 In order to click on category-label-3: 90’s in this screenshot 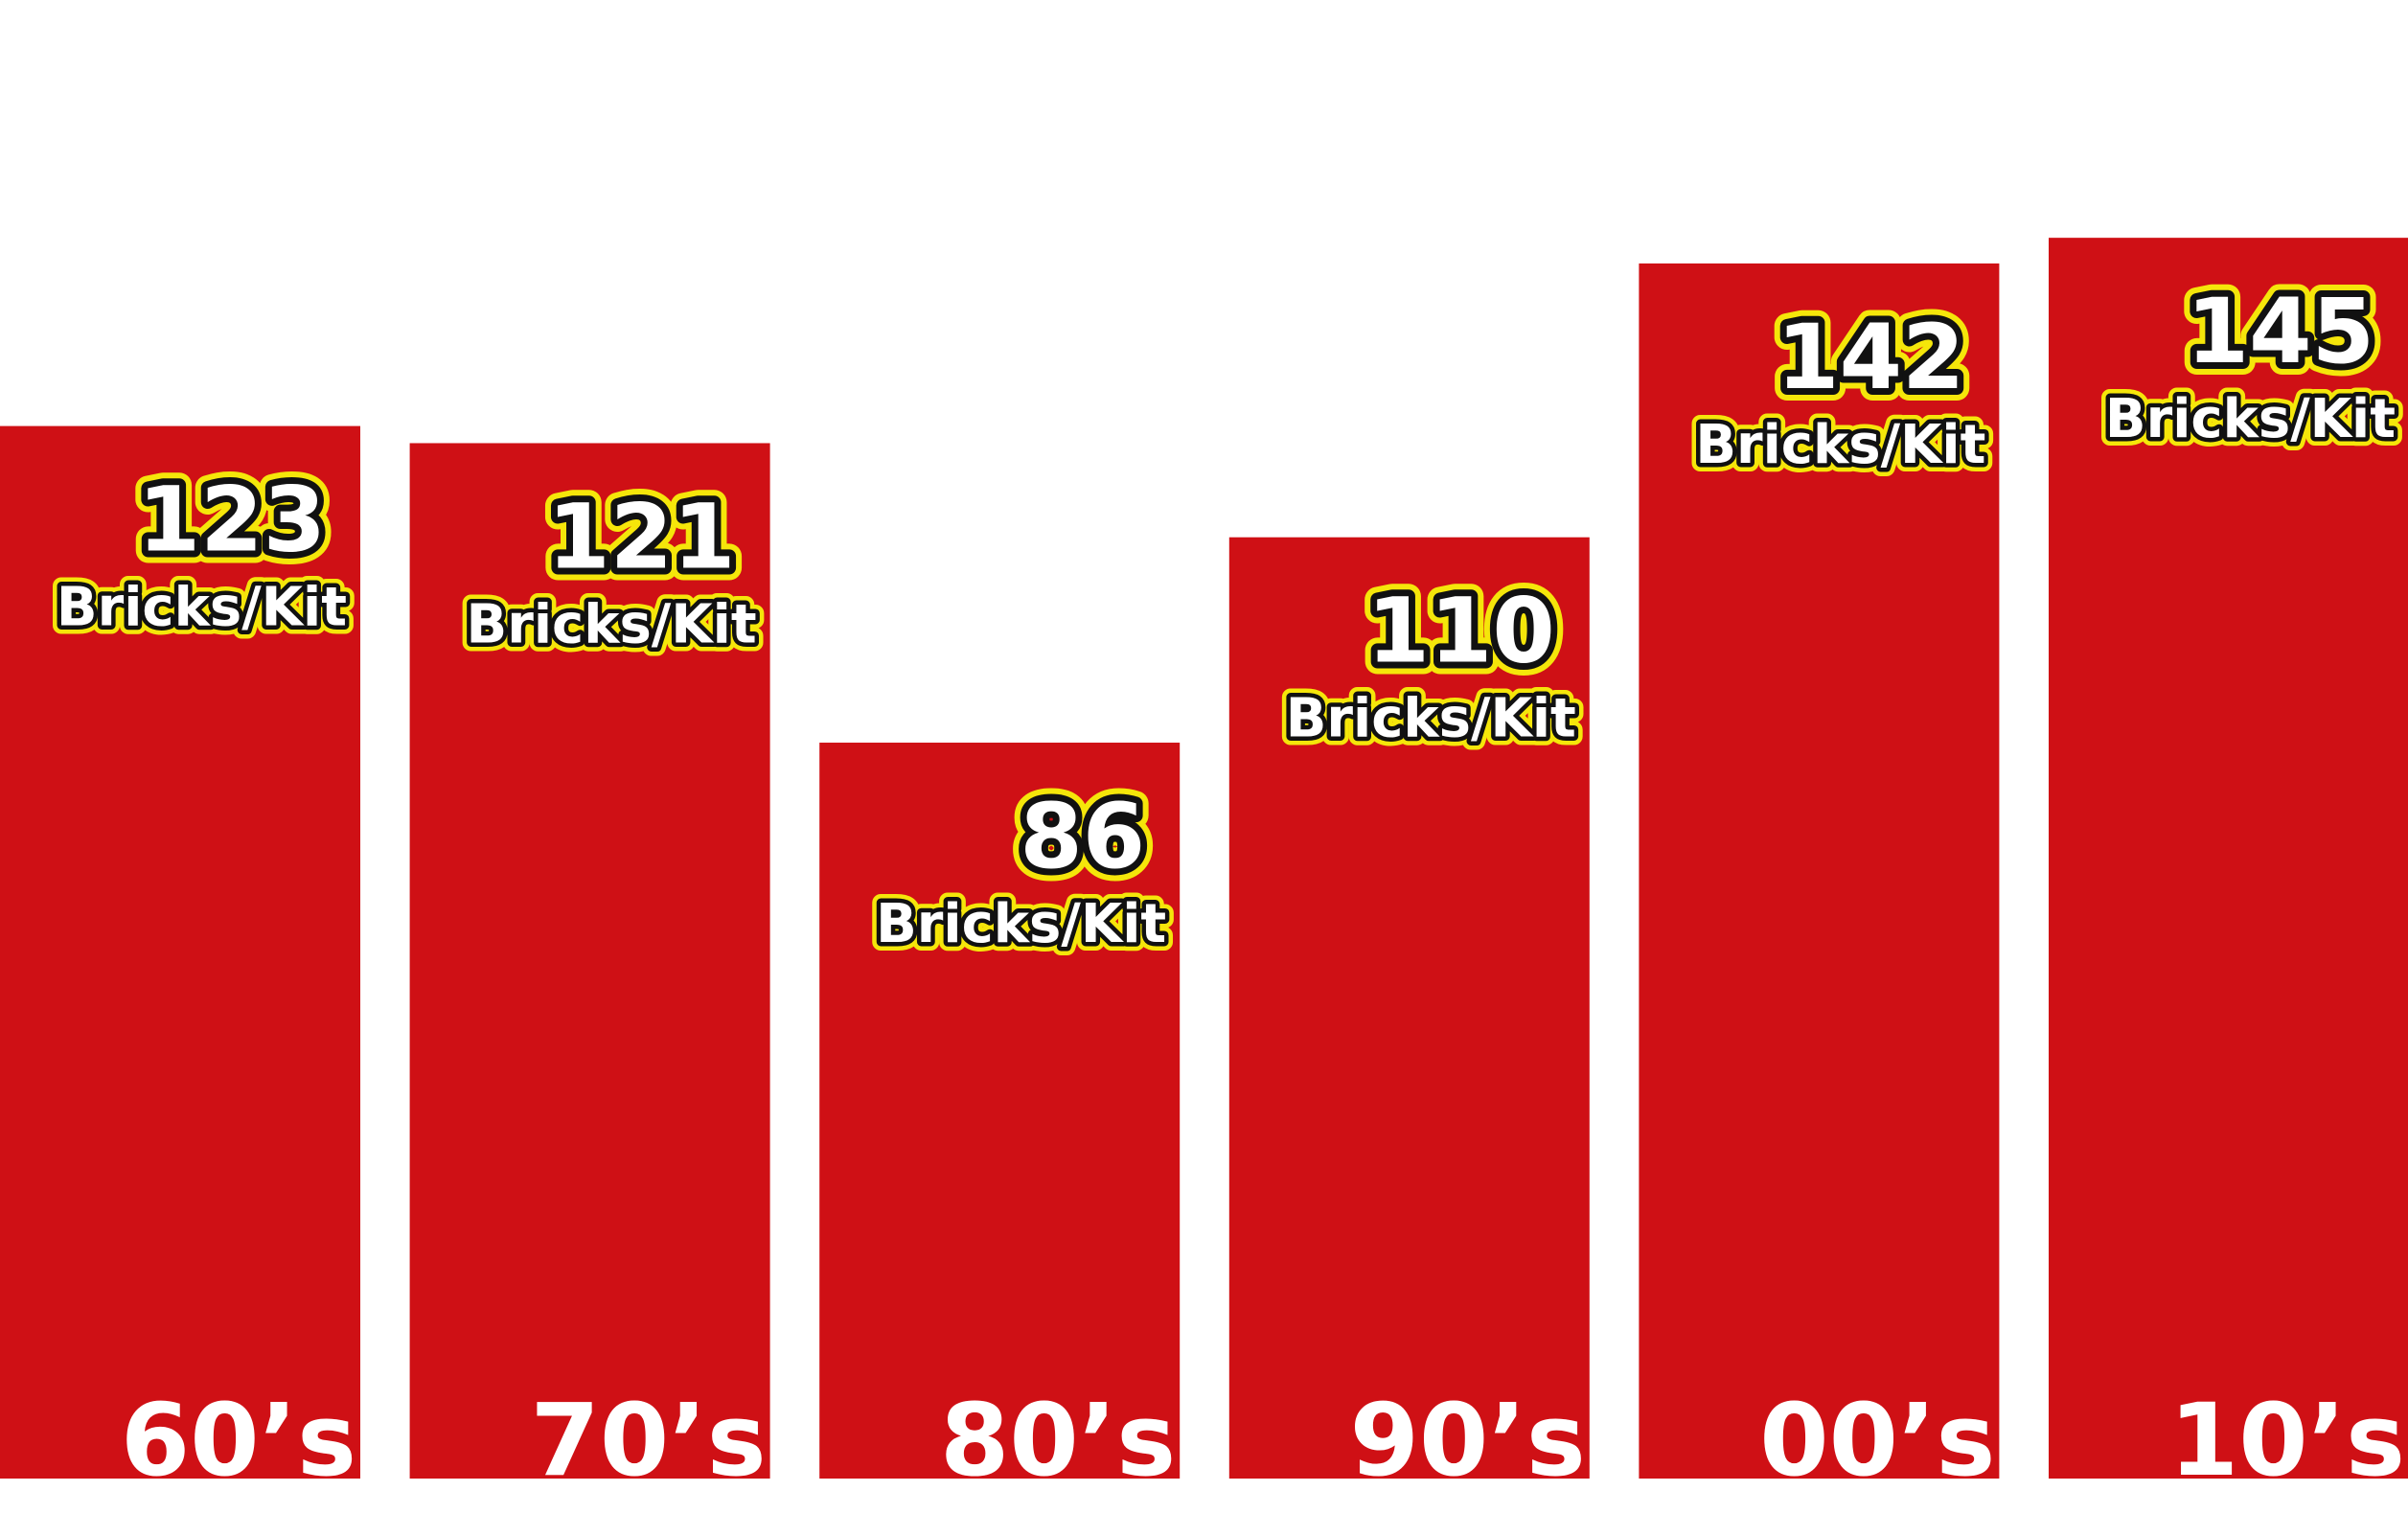, I will do `click(1468, 1440)`.